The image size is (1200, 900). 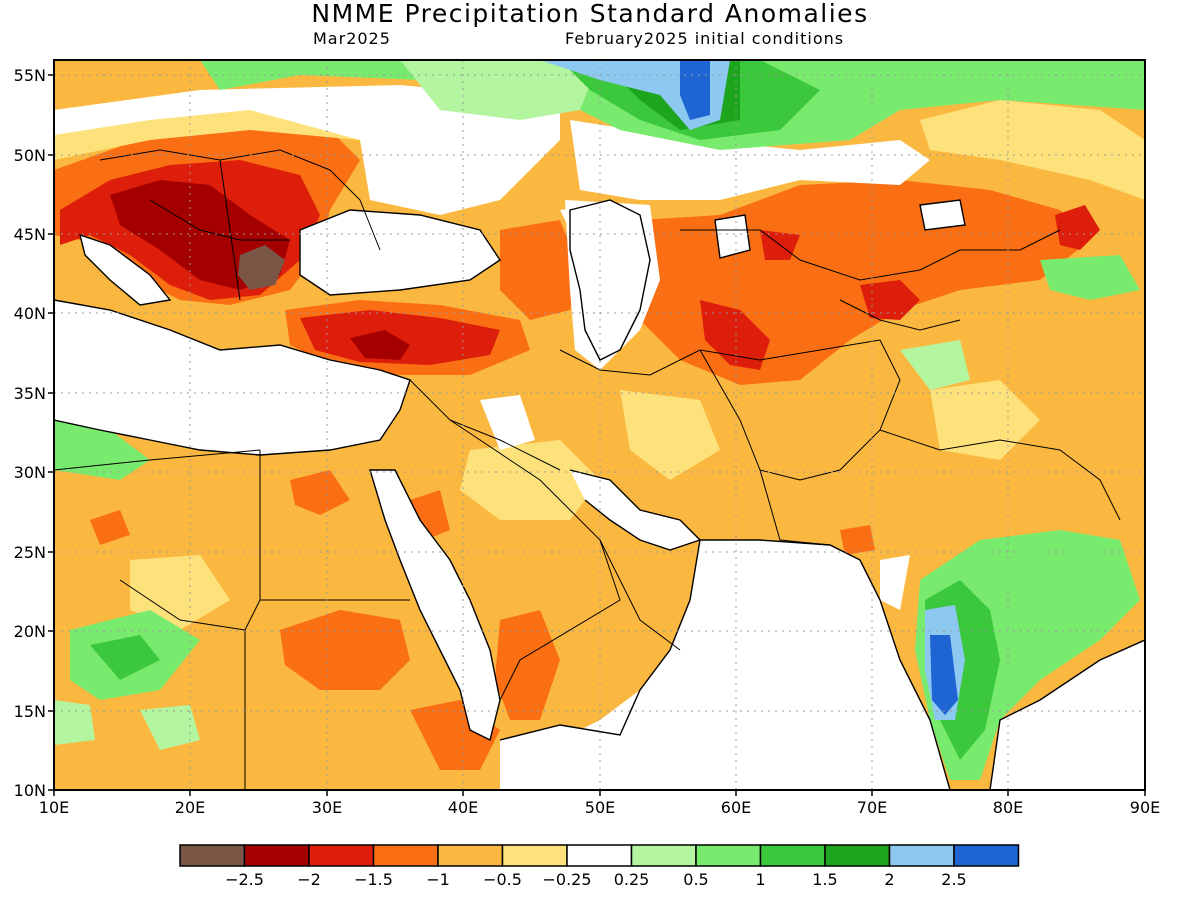 What do you see at coordinates (635, 510) in the screenshot?
I see `sea-persian-gulf` at bounding box center [635, 510].